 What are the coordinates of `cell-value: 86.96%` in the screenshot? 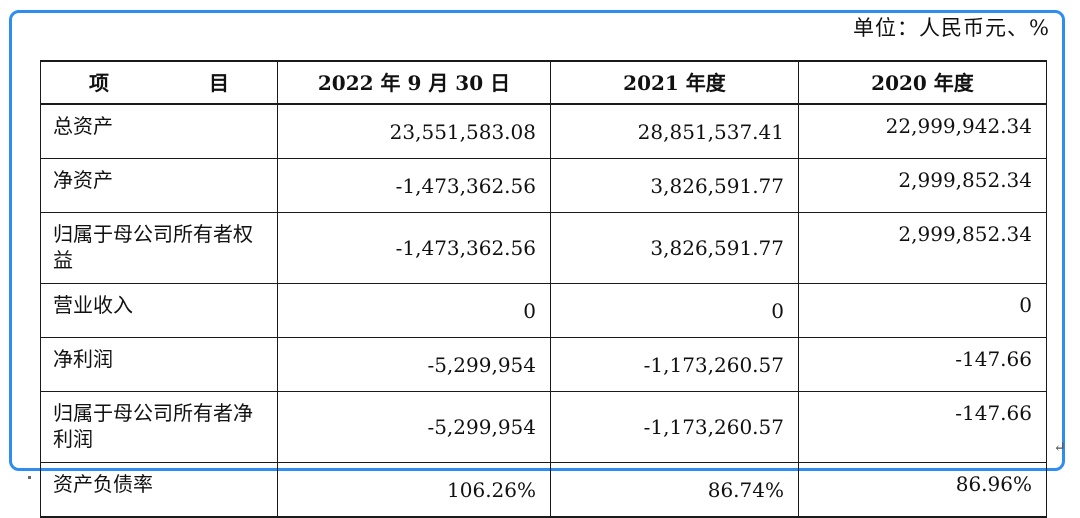 It's located at (922, 490).